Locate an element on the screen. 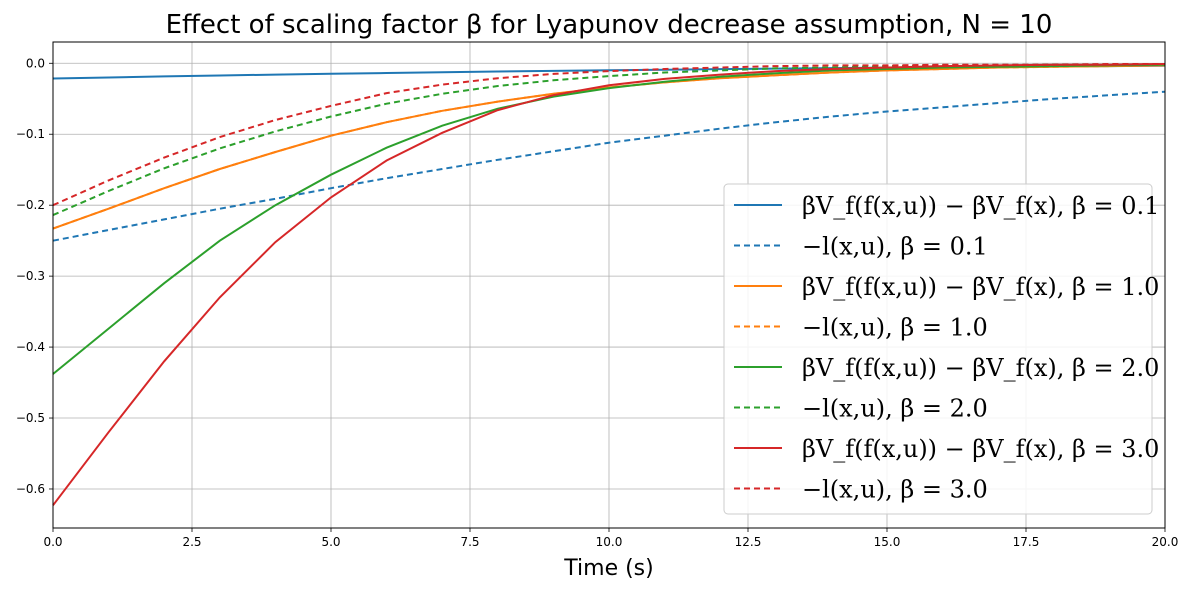  legend-label-4: βV_f(f(x,u)) − βV_f(x), β = 2.0 is located at coordinates (980, 368).